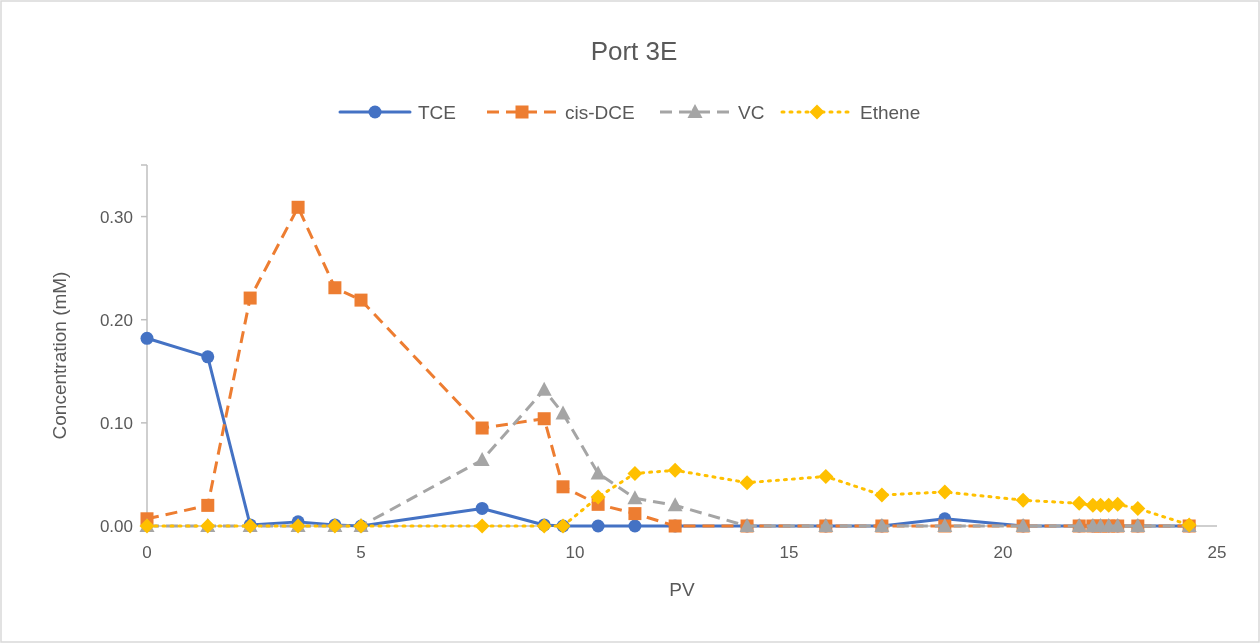 This screenshot has height=643, width=1260. What do you see at coordinates (116, 217) in the screenshot?
I see `y-tick-label: 0.30` at bounding box center [116, 217].